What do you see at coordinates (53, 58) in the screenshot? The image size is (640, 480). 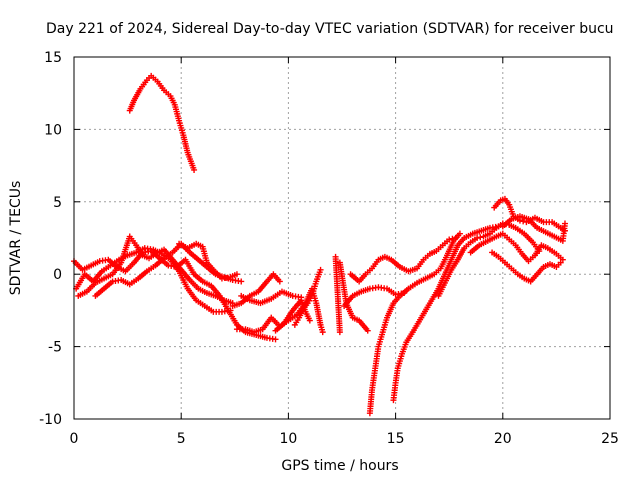 I see `y-tick-label: 15` at bounding box center [53, 58].